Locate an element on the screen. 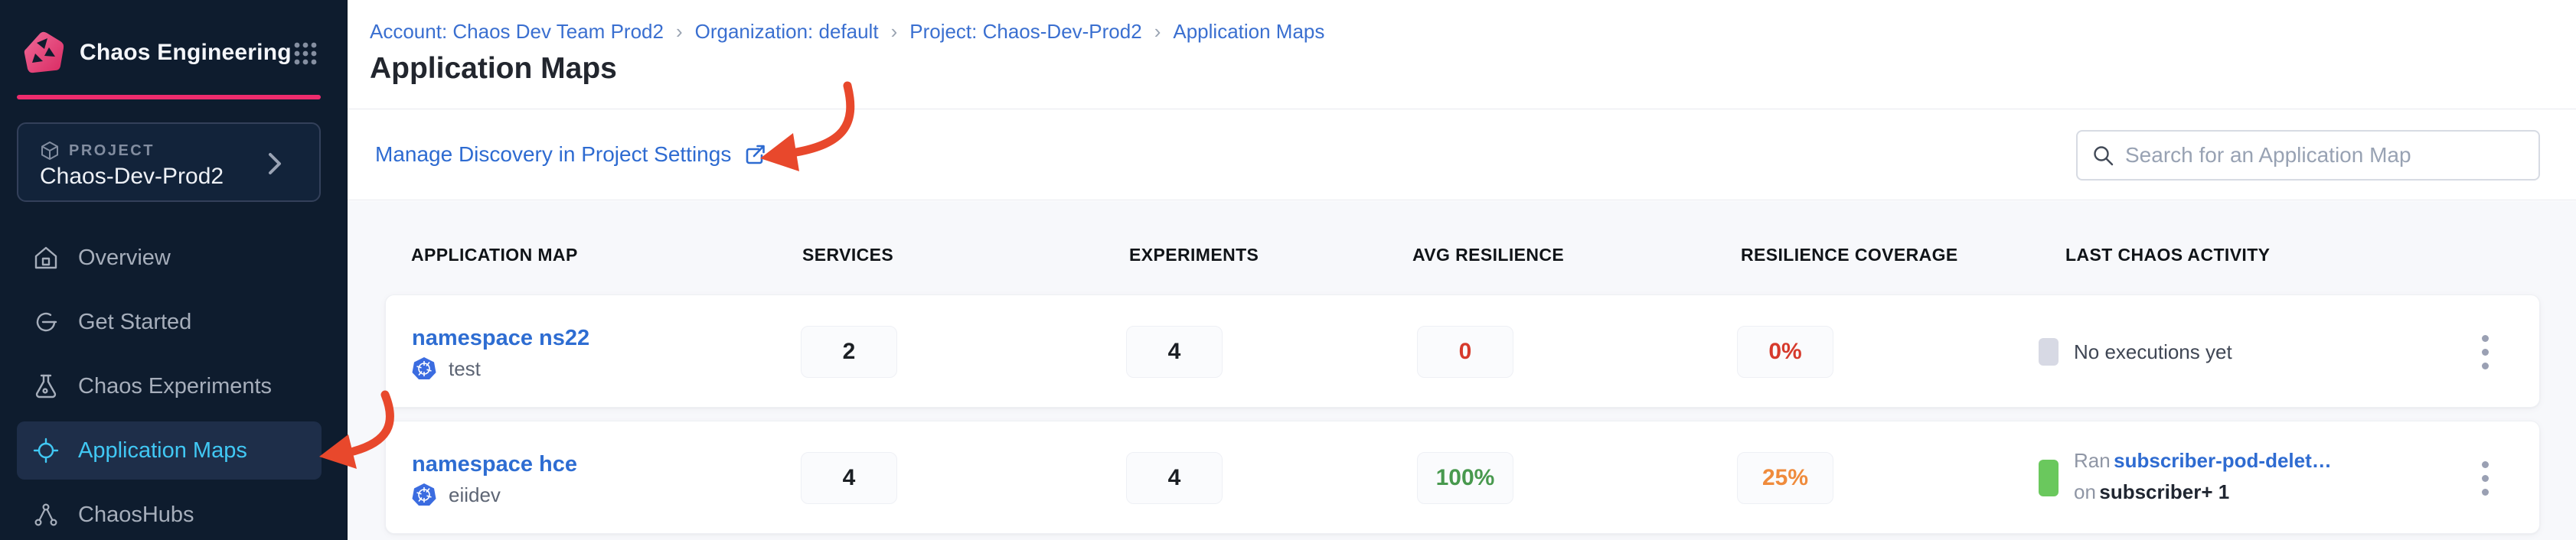 This screenshot has width=2576, height=540. activity-ran-label: Ran is located at coordinates (2092, 460).